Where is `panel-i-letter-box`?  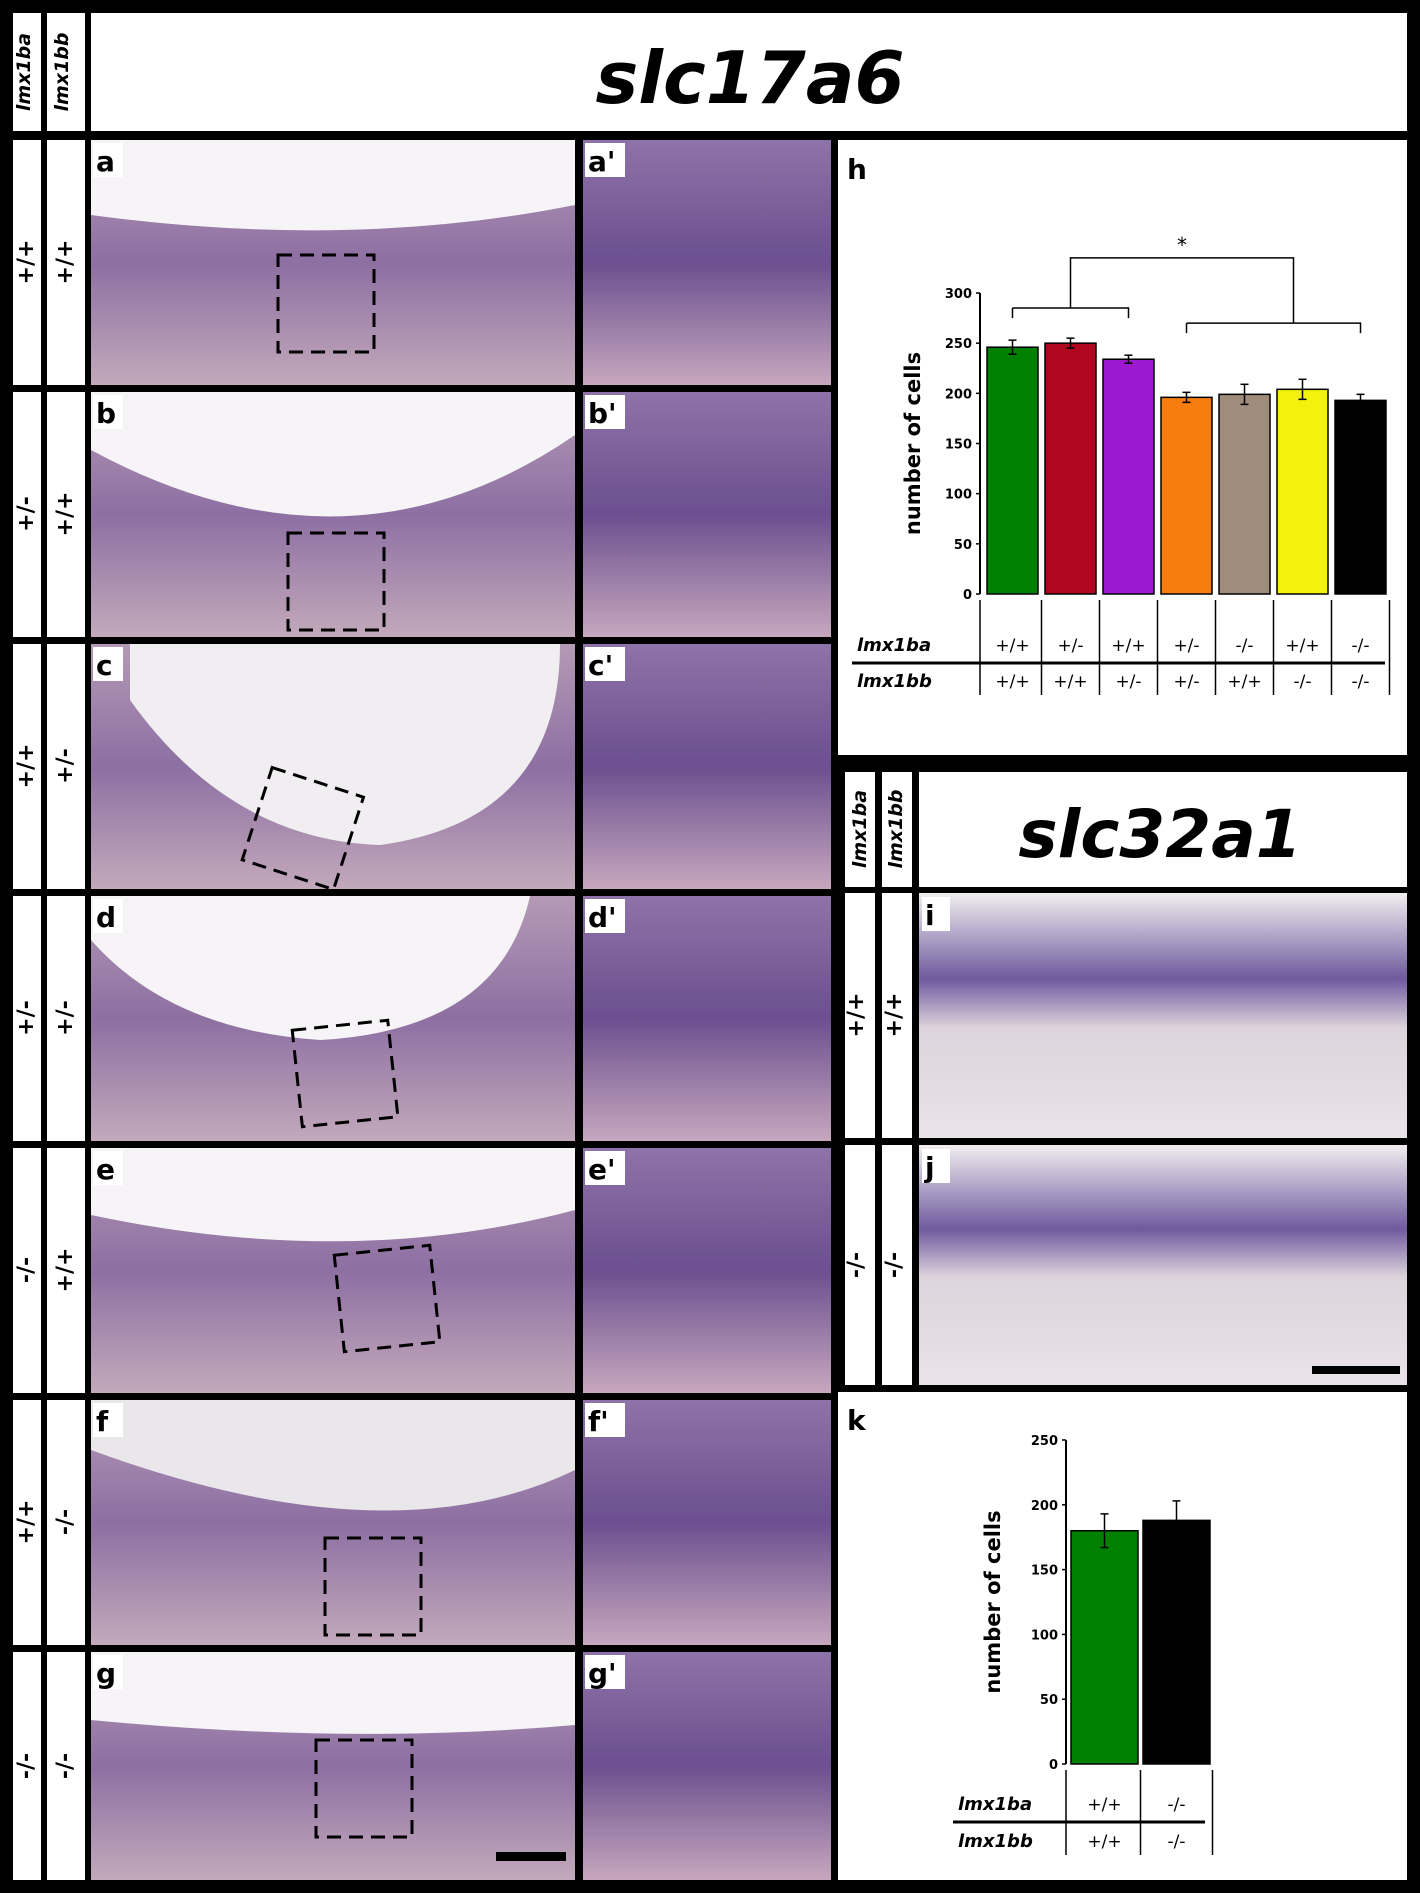
panel-i-letter-box is located at coordinates (936, 914).